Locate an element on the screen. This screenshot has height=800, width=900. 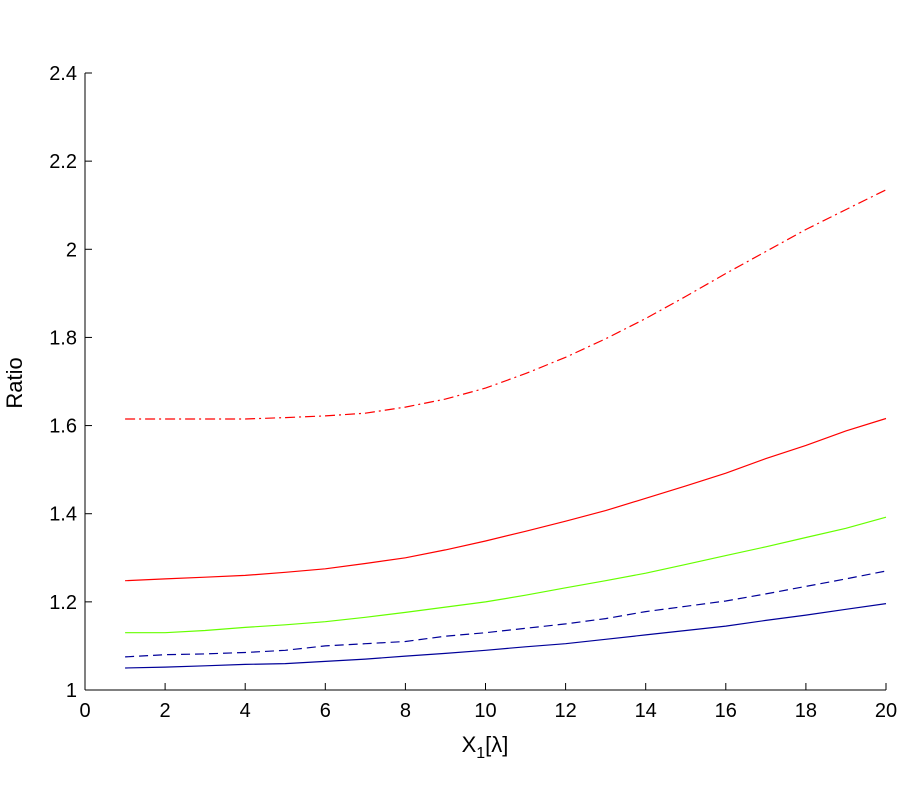
x-tick-label: 0 is located at coordinates (84, 711).